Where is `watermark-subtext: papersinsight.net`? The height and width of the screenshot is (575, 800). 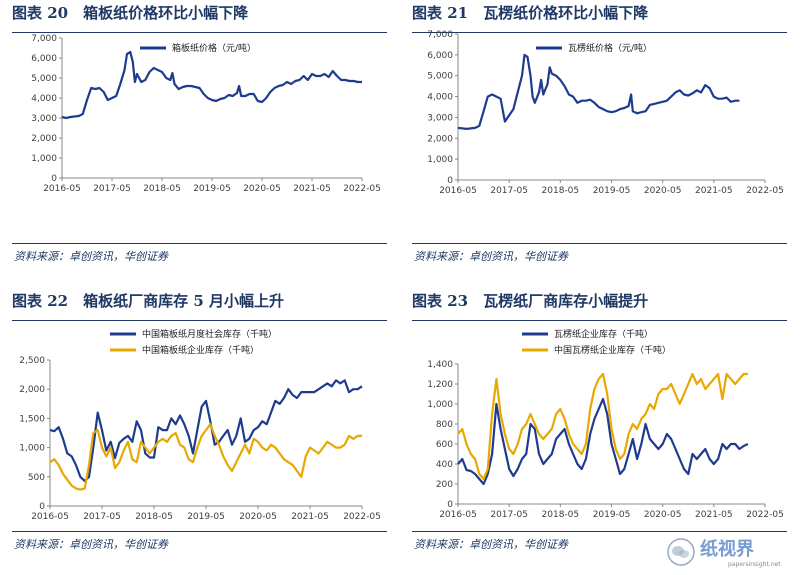 watermark-subtext: papersinsight.net is located at coordinates (754, 564).